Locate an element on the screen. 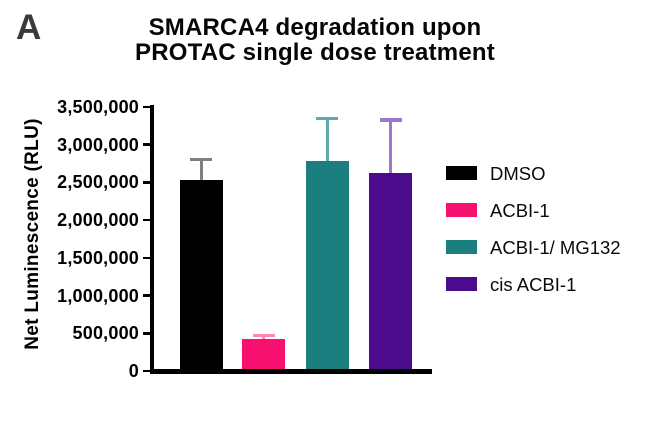 The width and height of the screenshot is (664, 446). y-tick-label: 500,000 is located at coordinates (105, 333).